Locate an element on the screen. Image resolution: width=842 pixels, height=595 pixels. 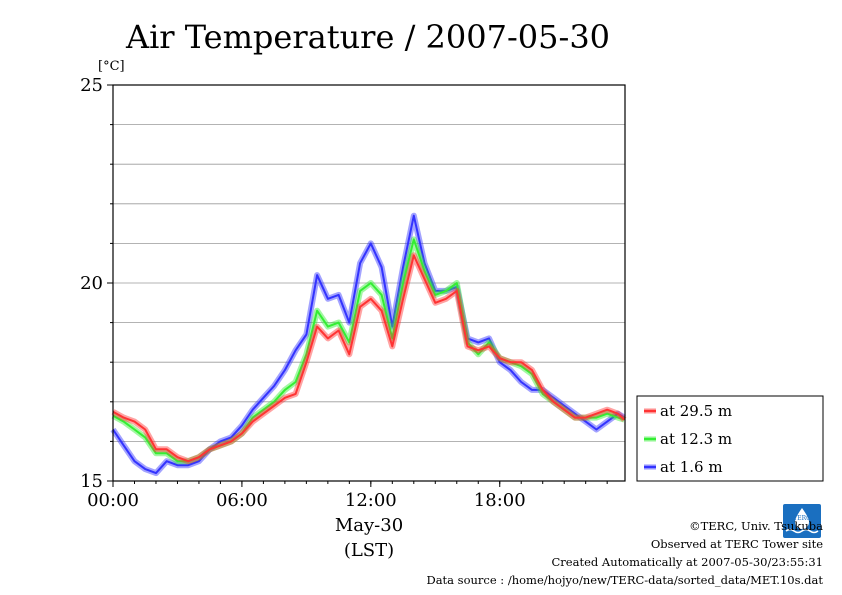
y-tick-label: 15 is located at coordinates (91, 481).